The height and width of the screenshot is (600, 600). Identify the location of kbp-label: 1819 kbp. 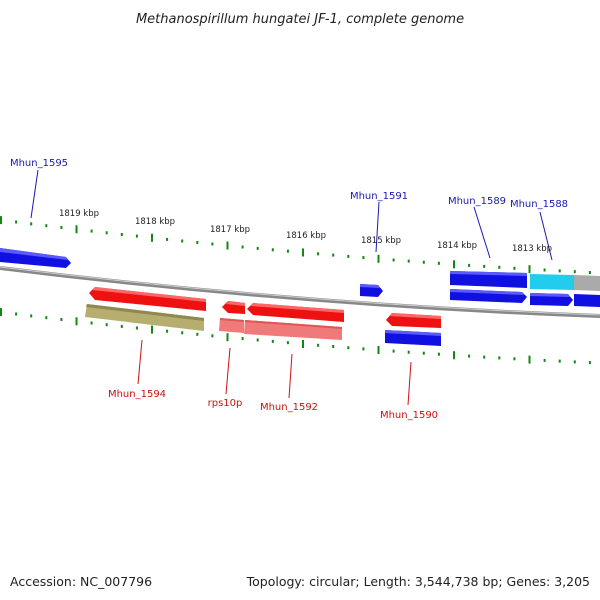
(79, 214).